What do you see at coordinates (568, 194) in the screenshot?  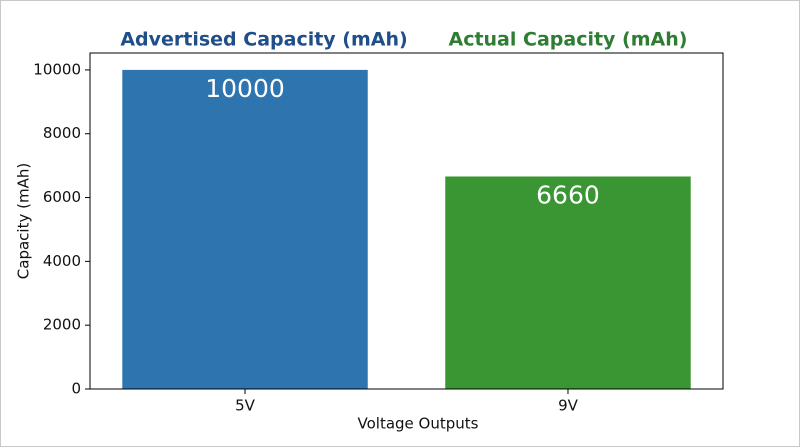 I see `value-label: 6660` at bounding box center [568, 194].